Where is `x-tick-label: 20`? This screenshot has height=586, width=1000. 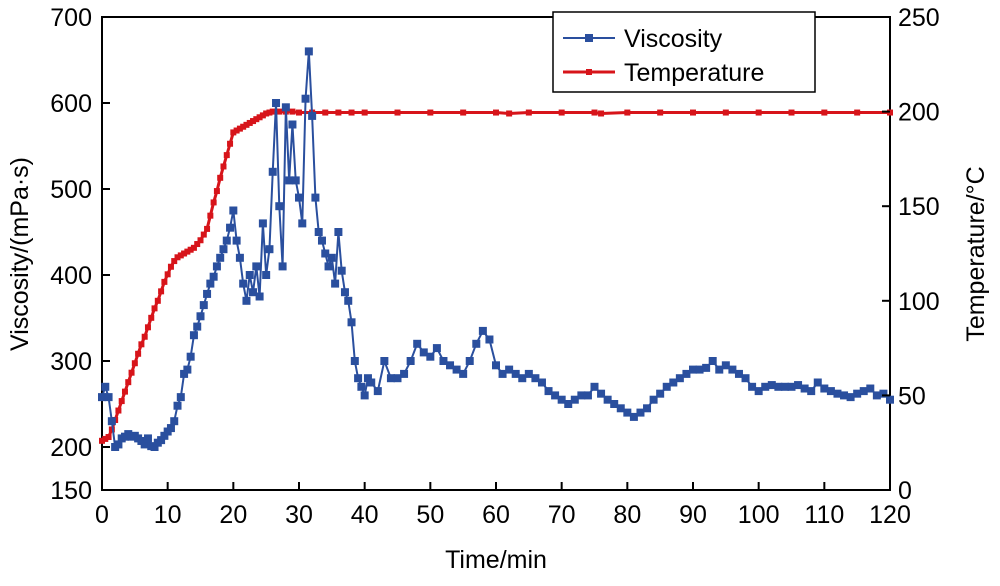 x-tick-label: 20 is located at coordinates (233, 515).